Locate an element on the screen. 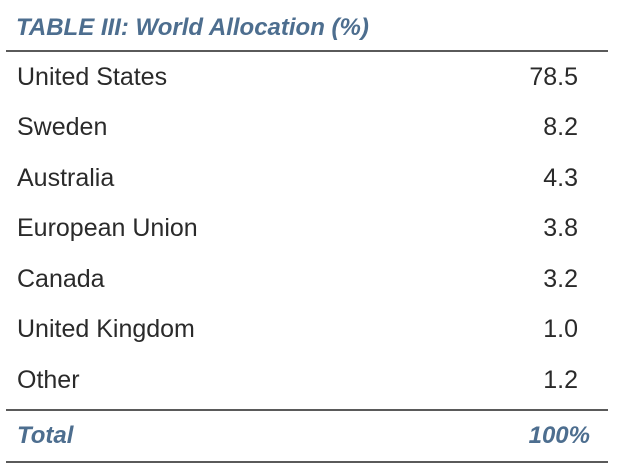 The height and width of the screenshot is (469, 617). row-value: 1.2 is located at coordinates (560, 379).